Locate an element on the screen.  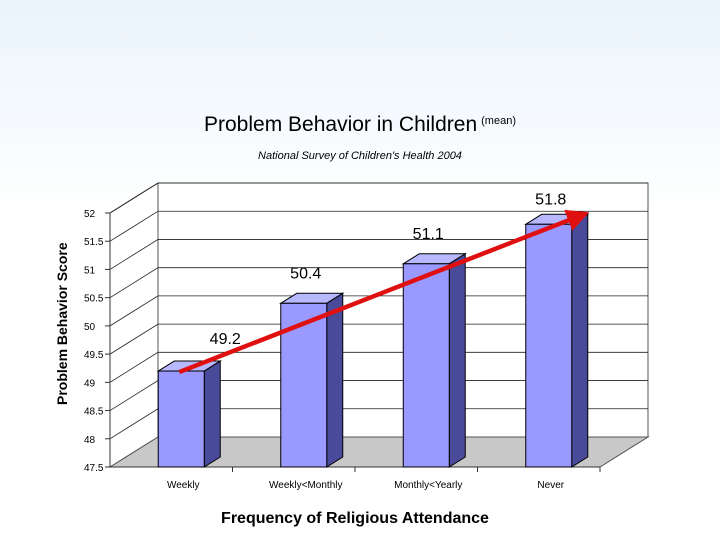
y-tick-label: 49.5 is located at coordinates (94, 355).